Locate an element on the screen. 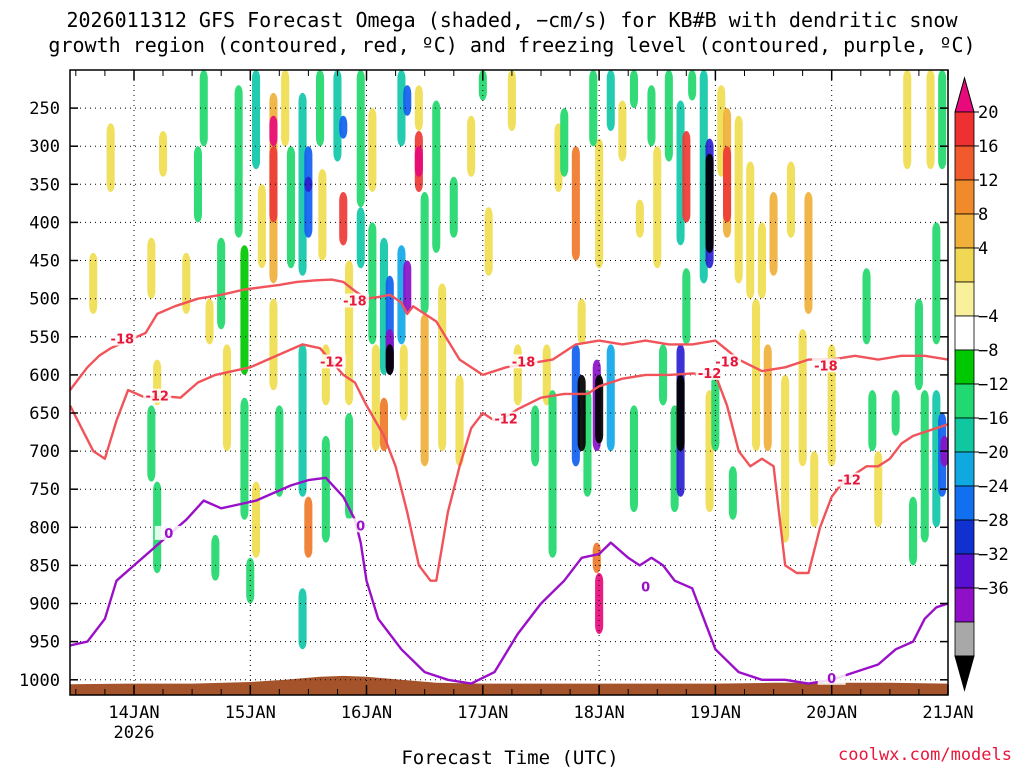  x-axis-label: Forecast Time (UTC) is located at coordinates (509, 757).